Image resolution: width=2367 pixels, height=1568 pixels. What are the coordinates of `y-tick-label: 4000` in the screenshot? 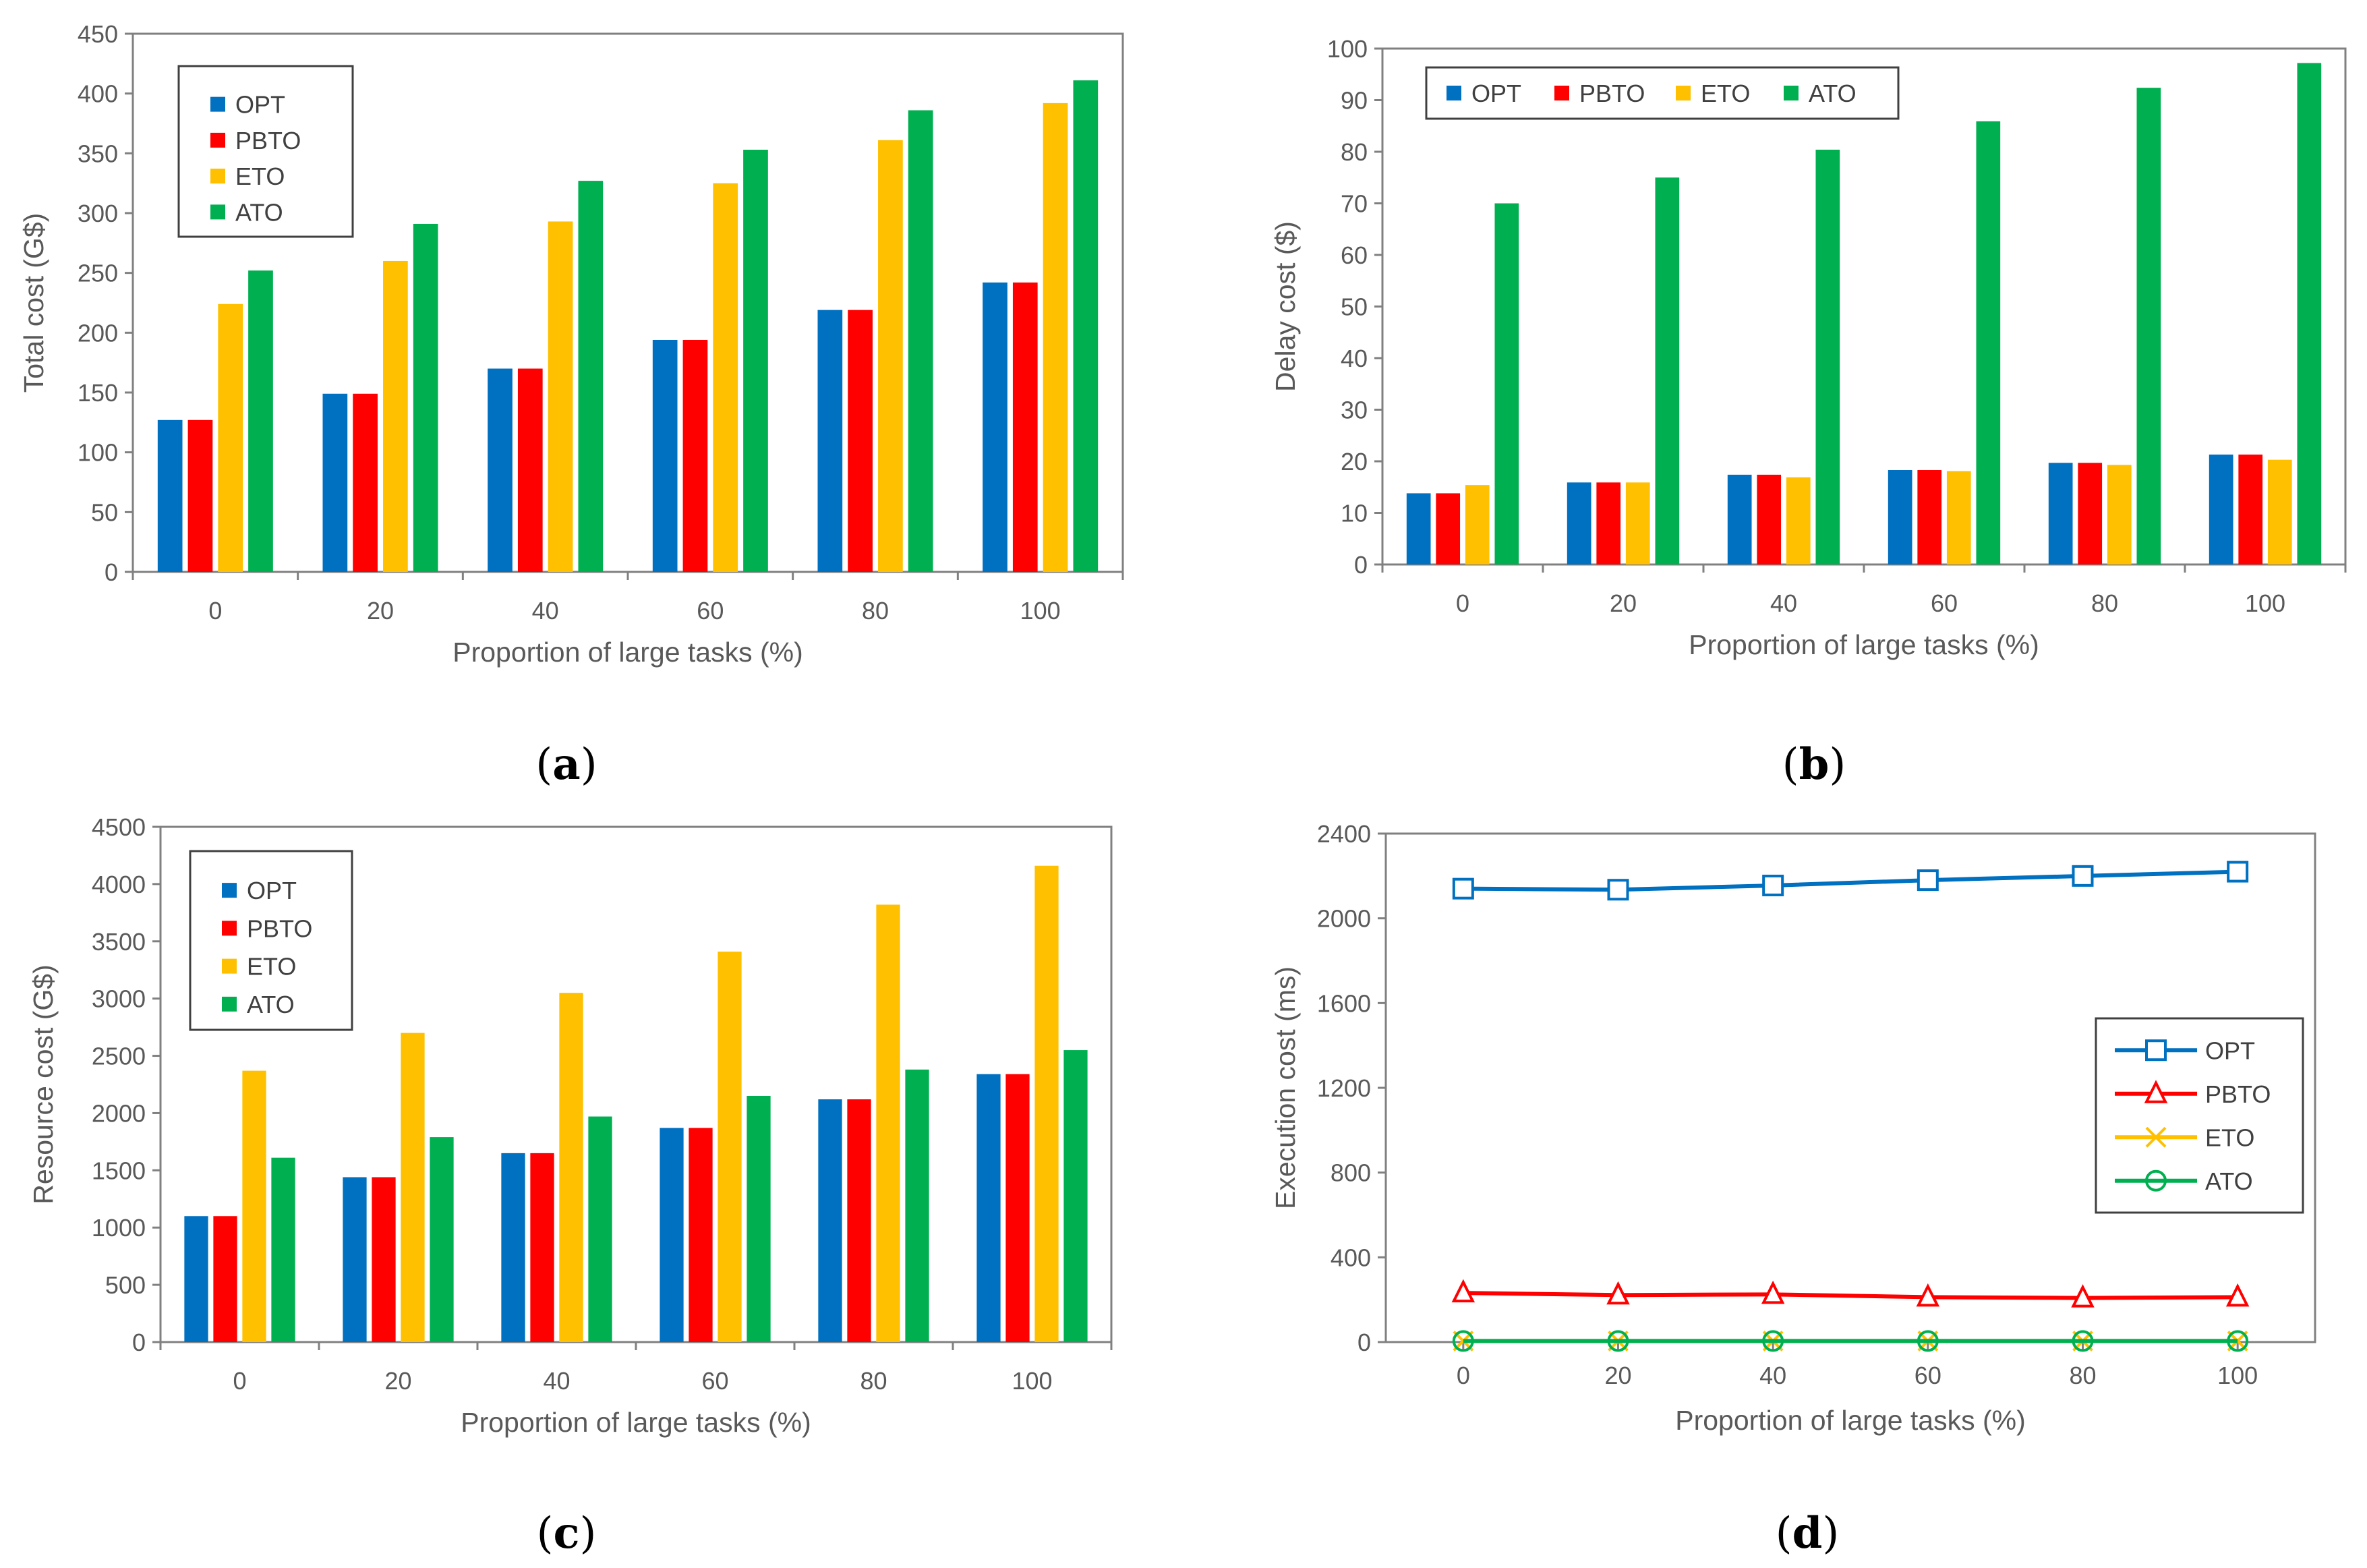 It's located at (119, 884).